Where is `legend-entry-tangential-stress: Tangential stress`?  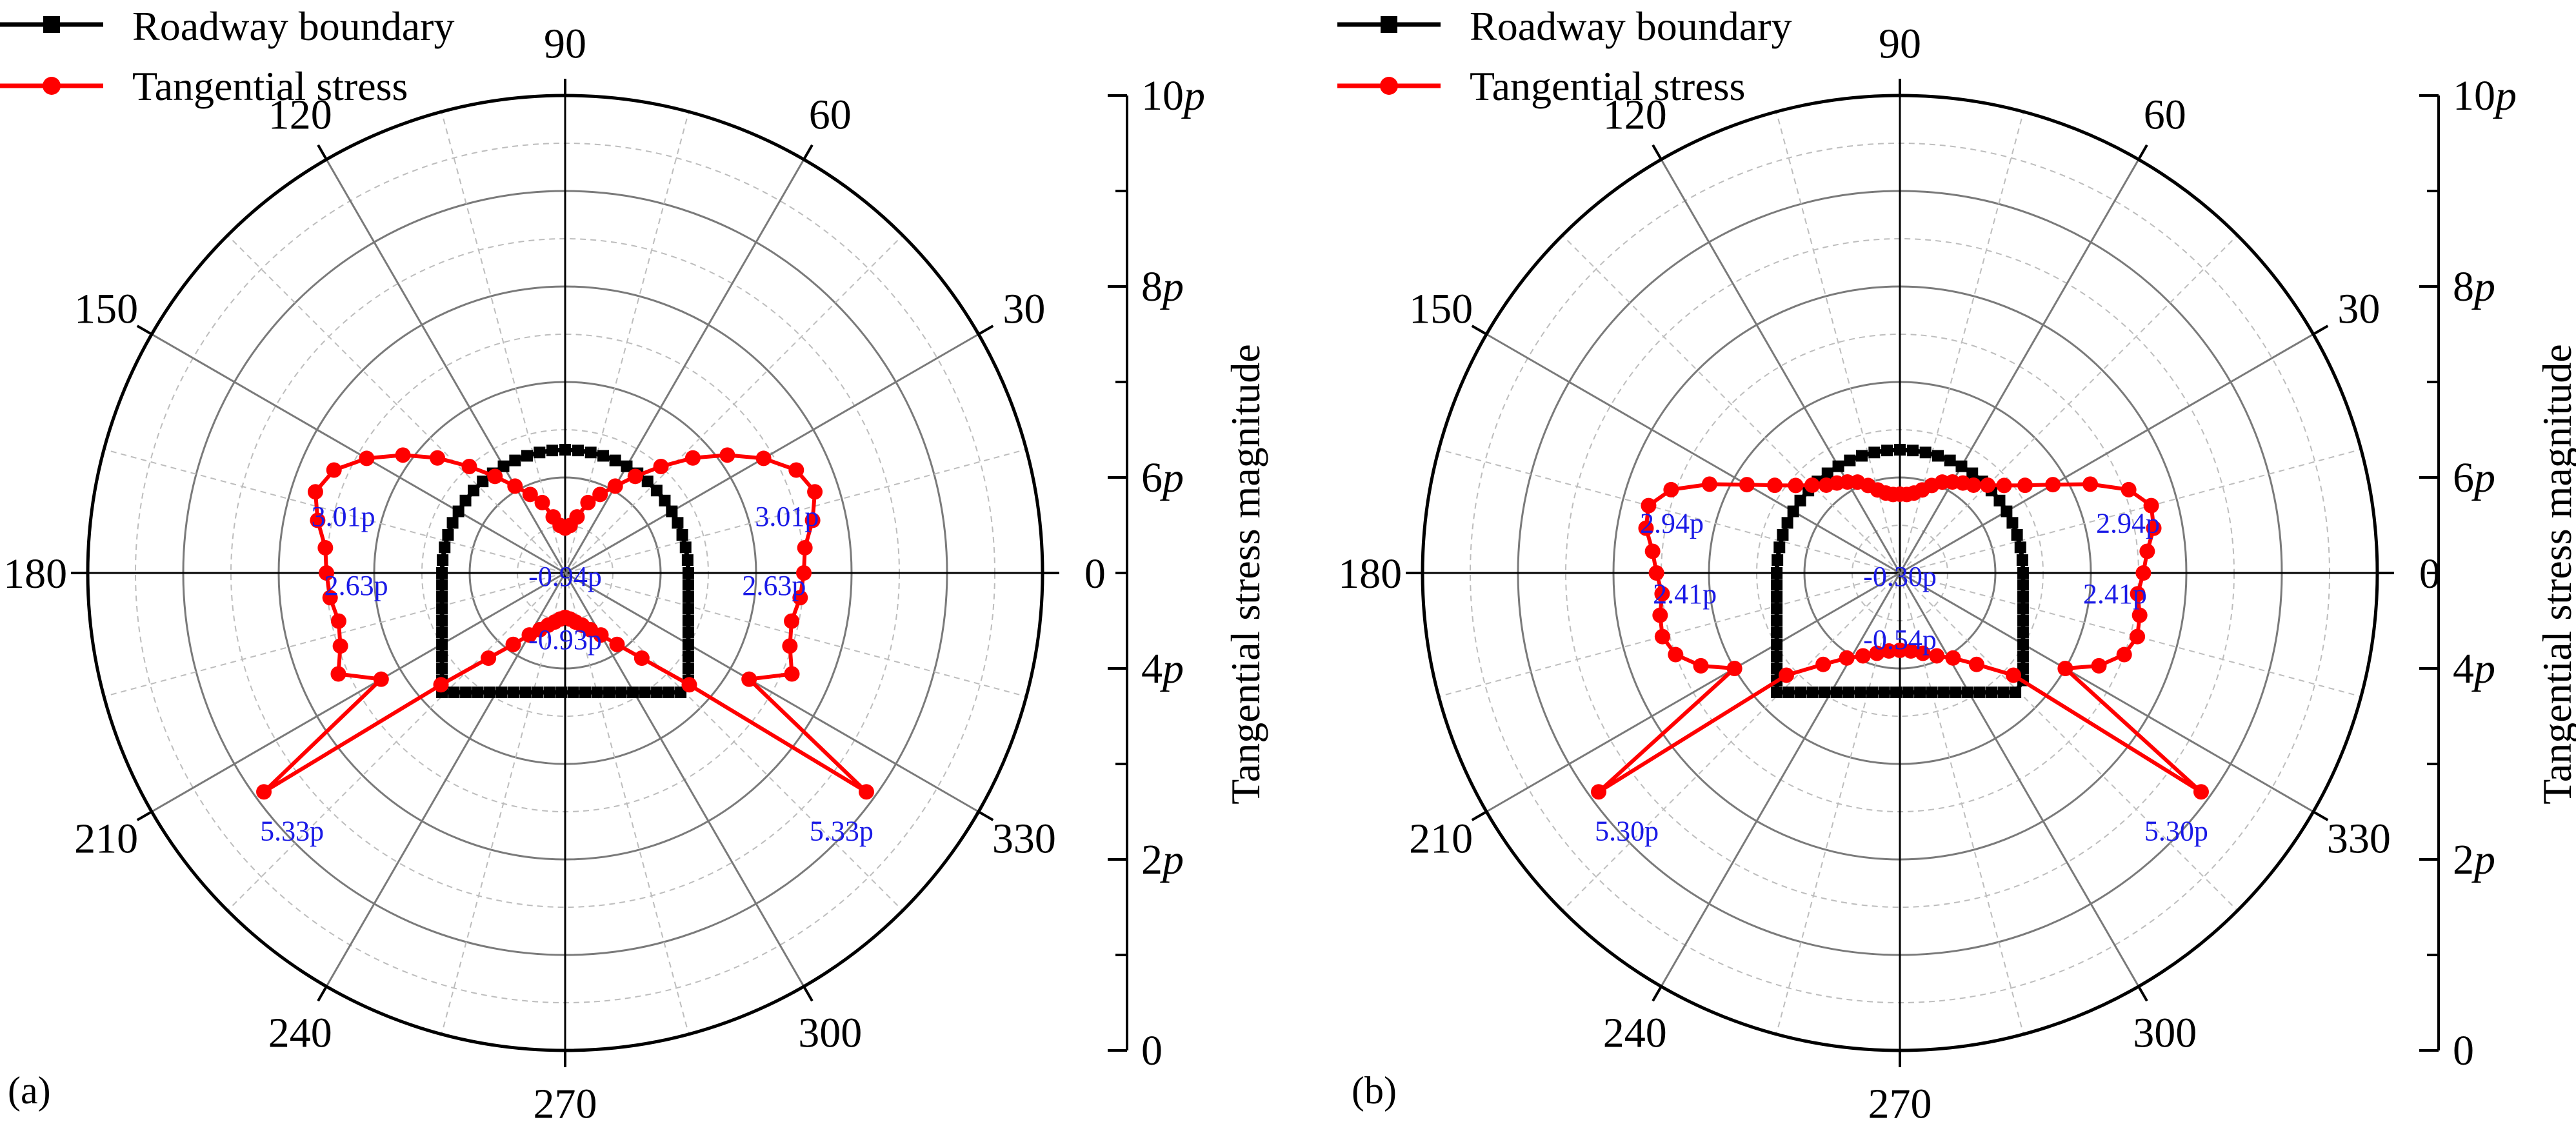
legend-entry-tangential-stress: Tangential stress is located at coordinates (1541, 86).